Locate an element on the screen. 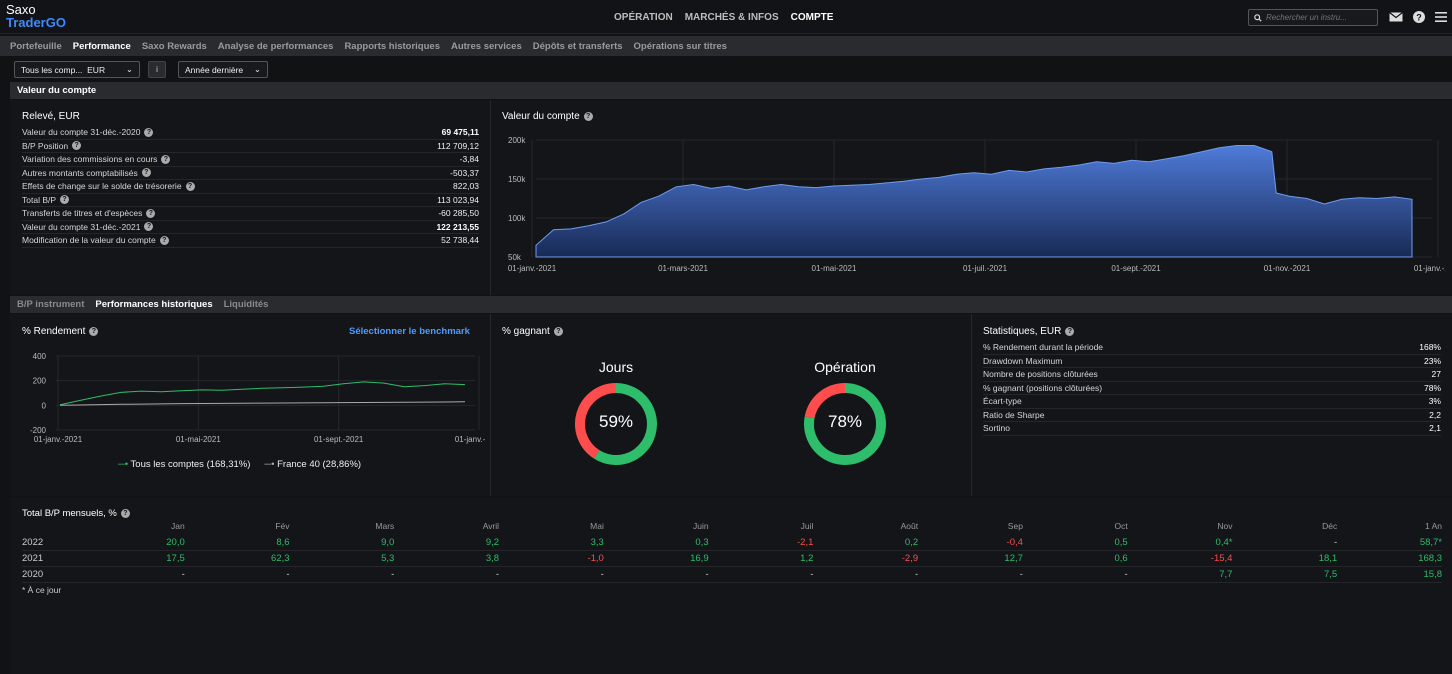  statement-row-label: Total B/P is located at coordinates (39, 199).